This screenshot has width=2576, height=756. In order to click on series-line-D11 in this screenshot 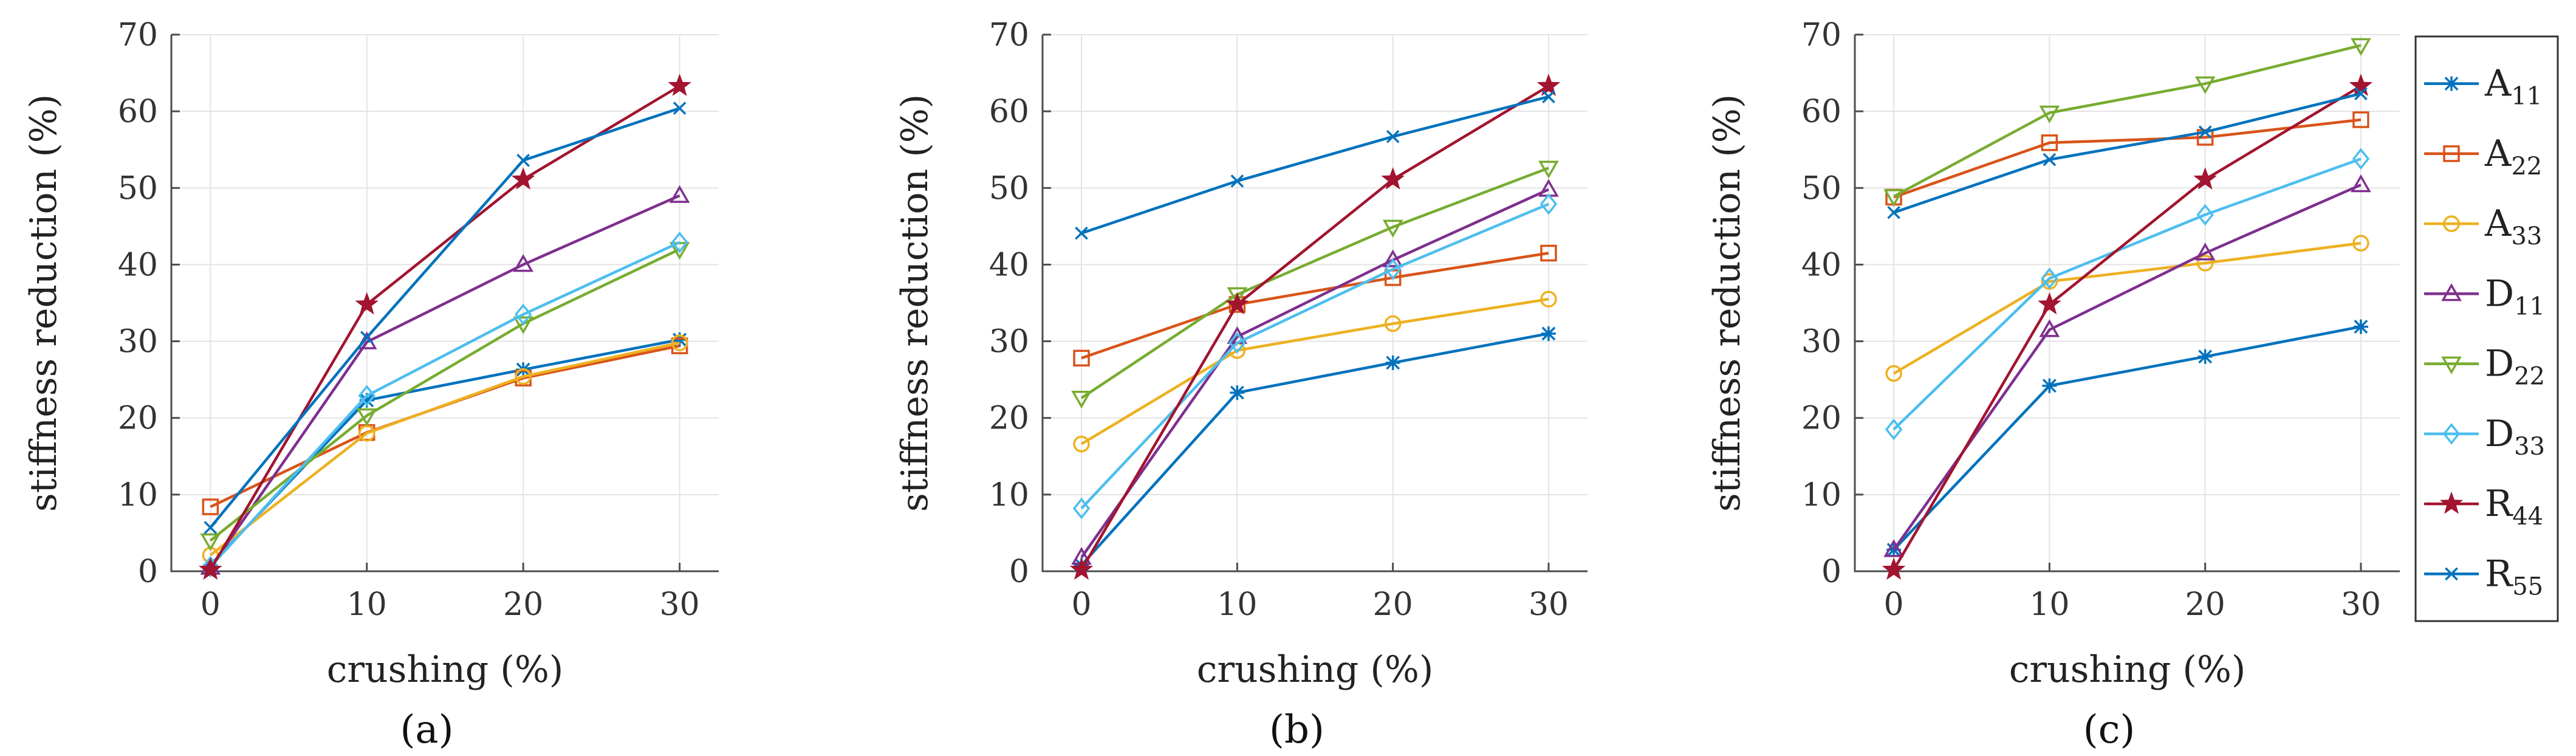, I will do `click(444, 381)`.